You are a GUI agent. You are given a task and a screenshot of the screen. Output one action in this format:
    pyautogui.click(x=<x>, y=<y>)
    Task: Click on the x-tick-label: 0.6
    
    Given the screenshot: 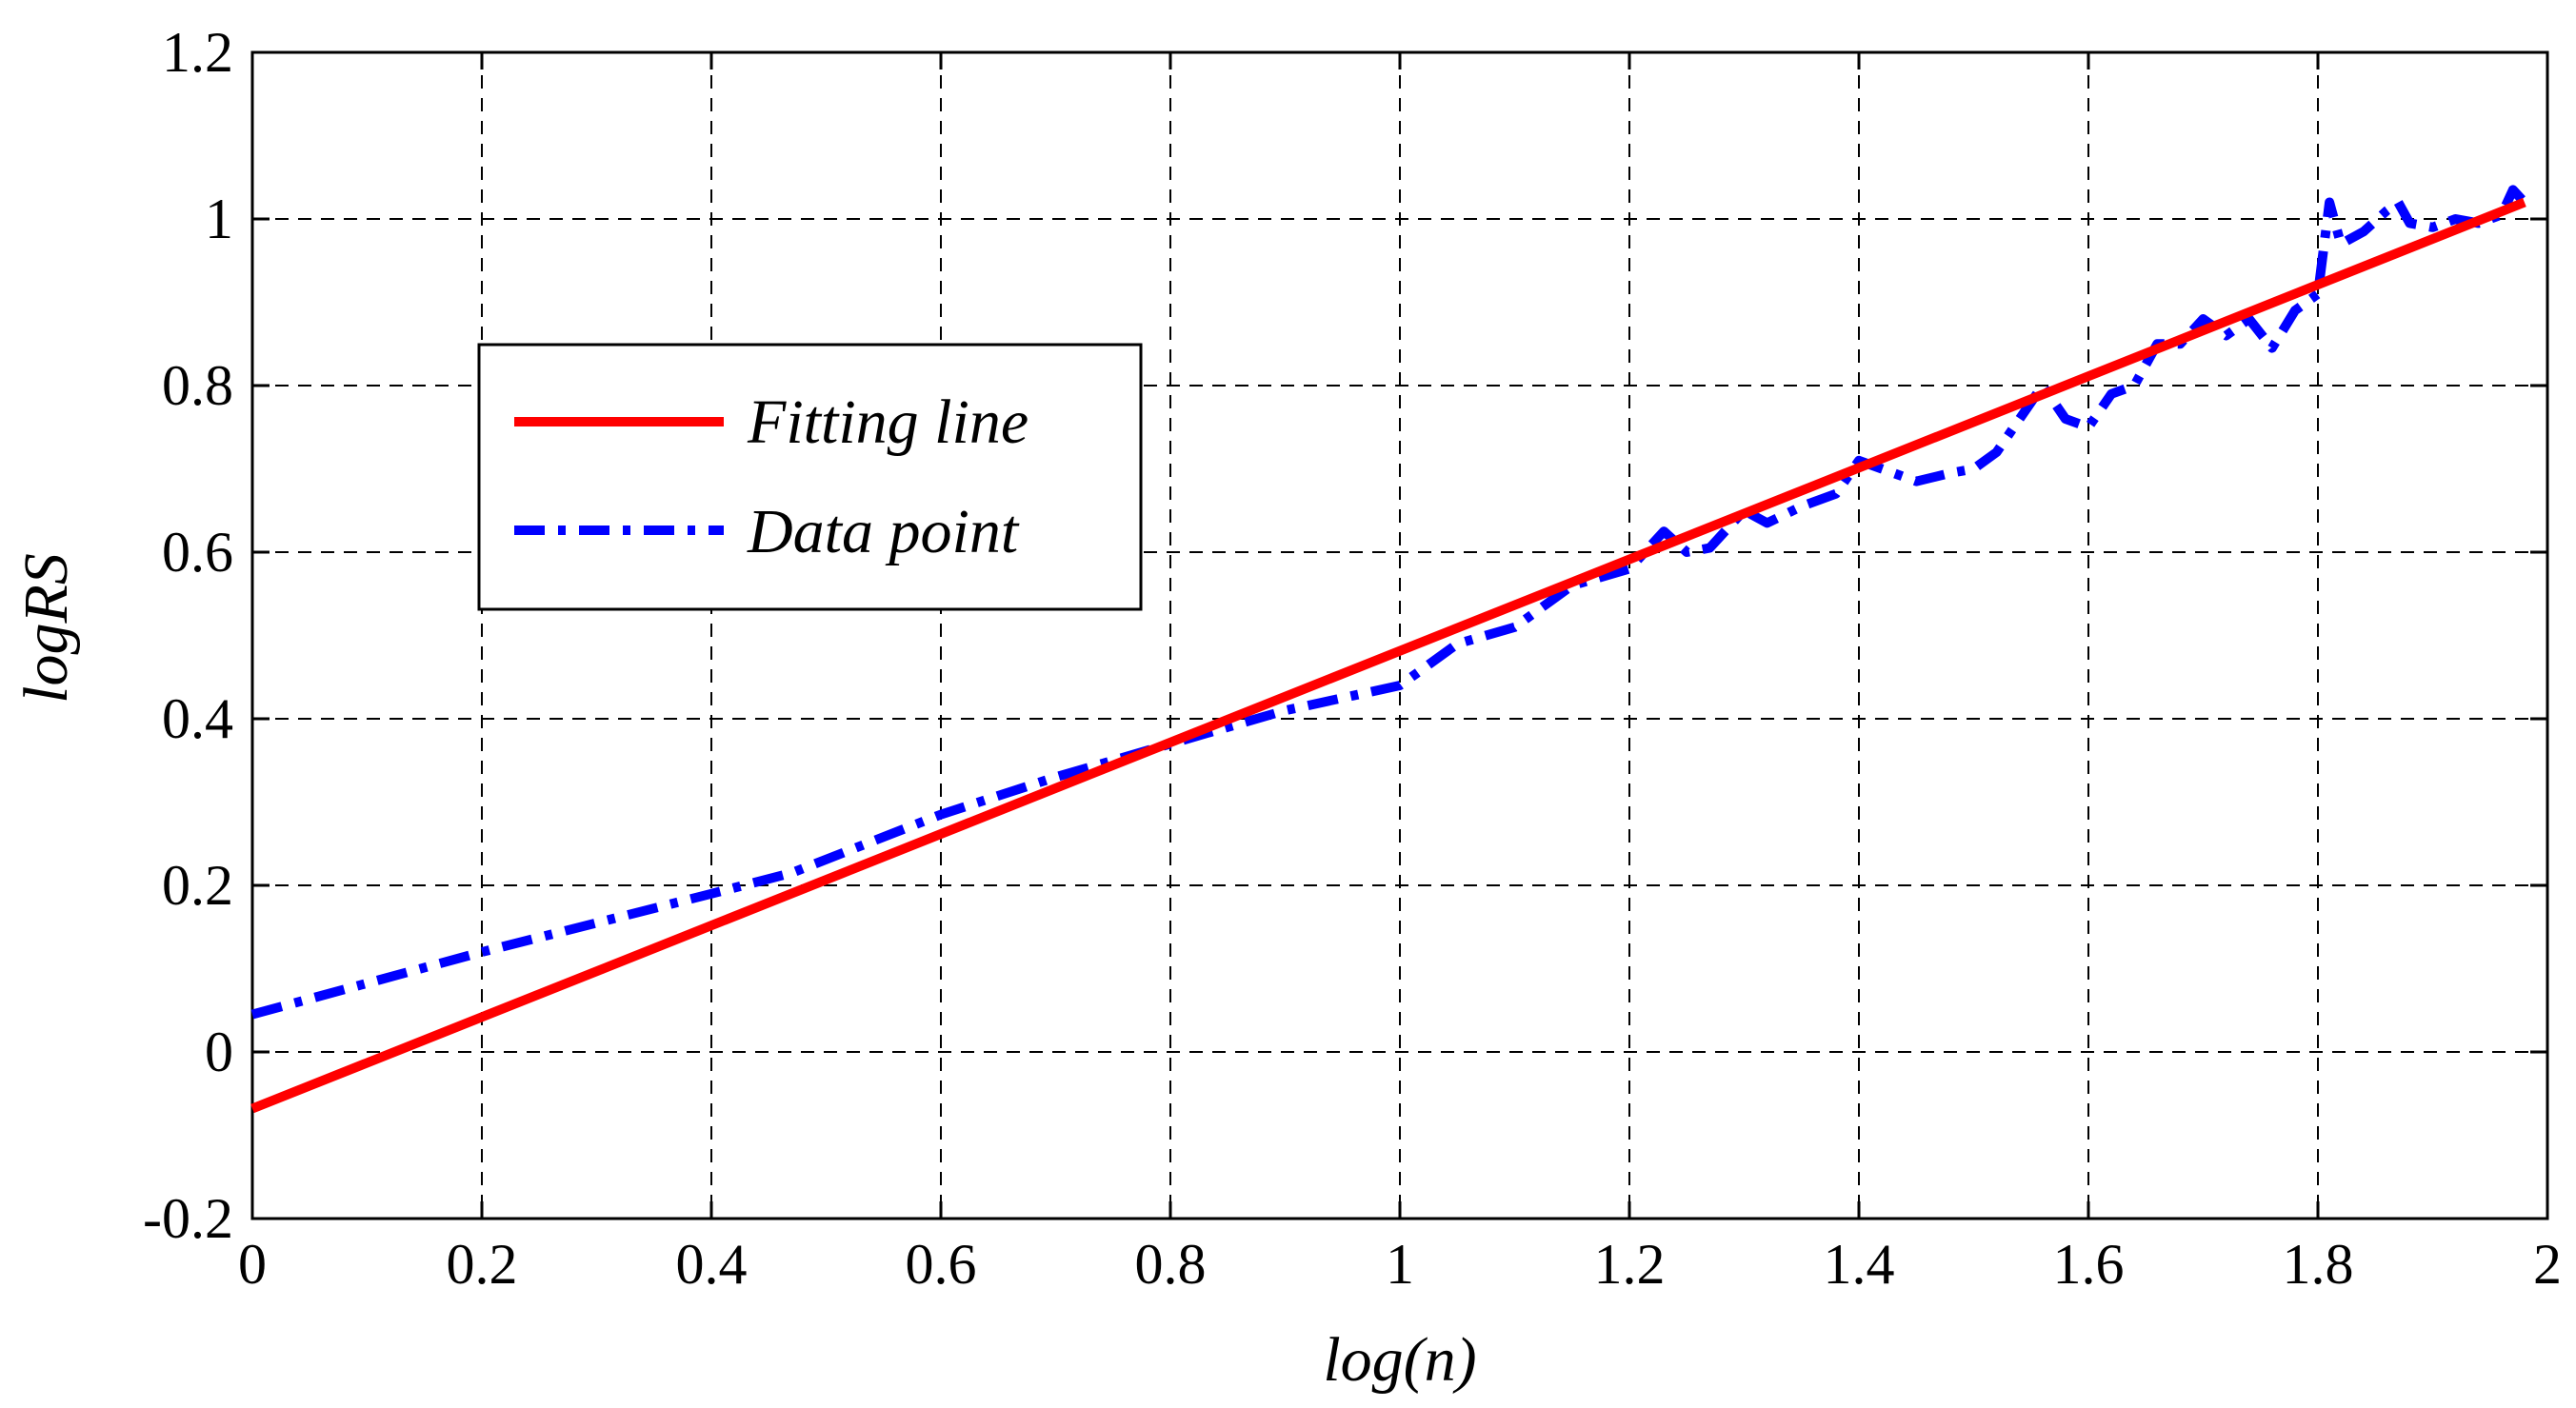 What is the action you would take?
    pyautogui.click(x=941, y=1264)
    